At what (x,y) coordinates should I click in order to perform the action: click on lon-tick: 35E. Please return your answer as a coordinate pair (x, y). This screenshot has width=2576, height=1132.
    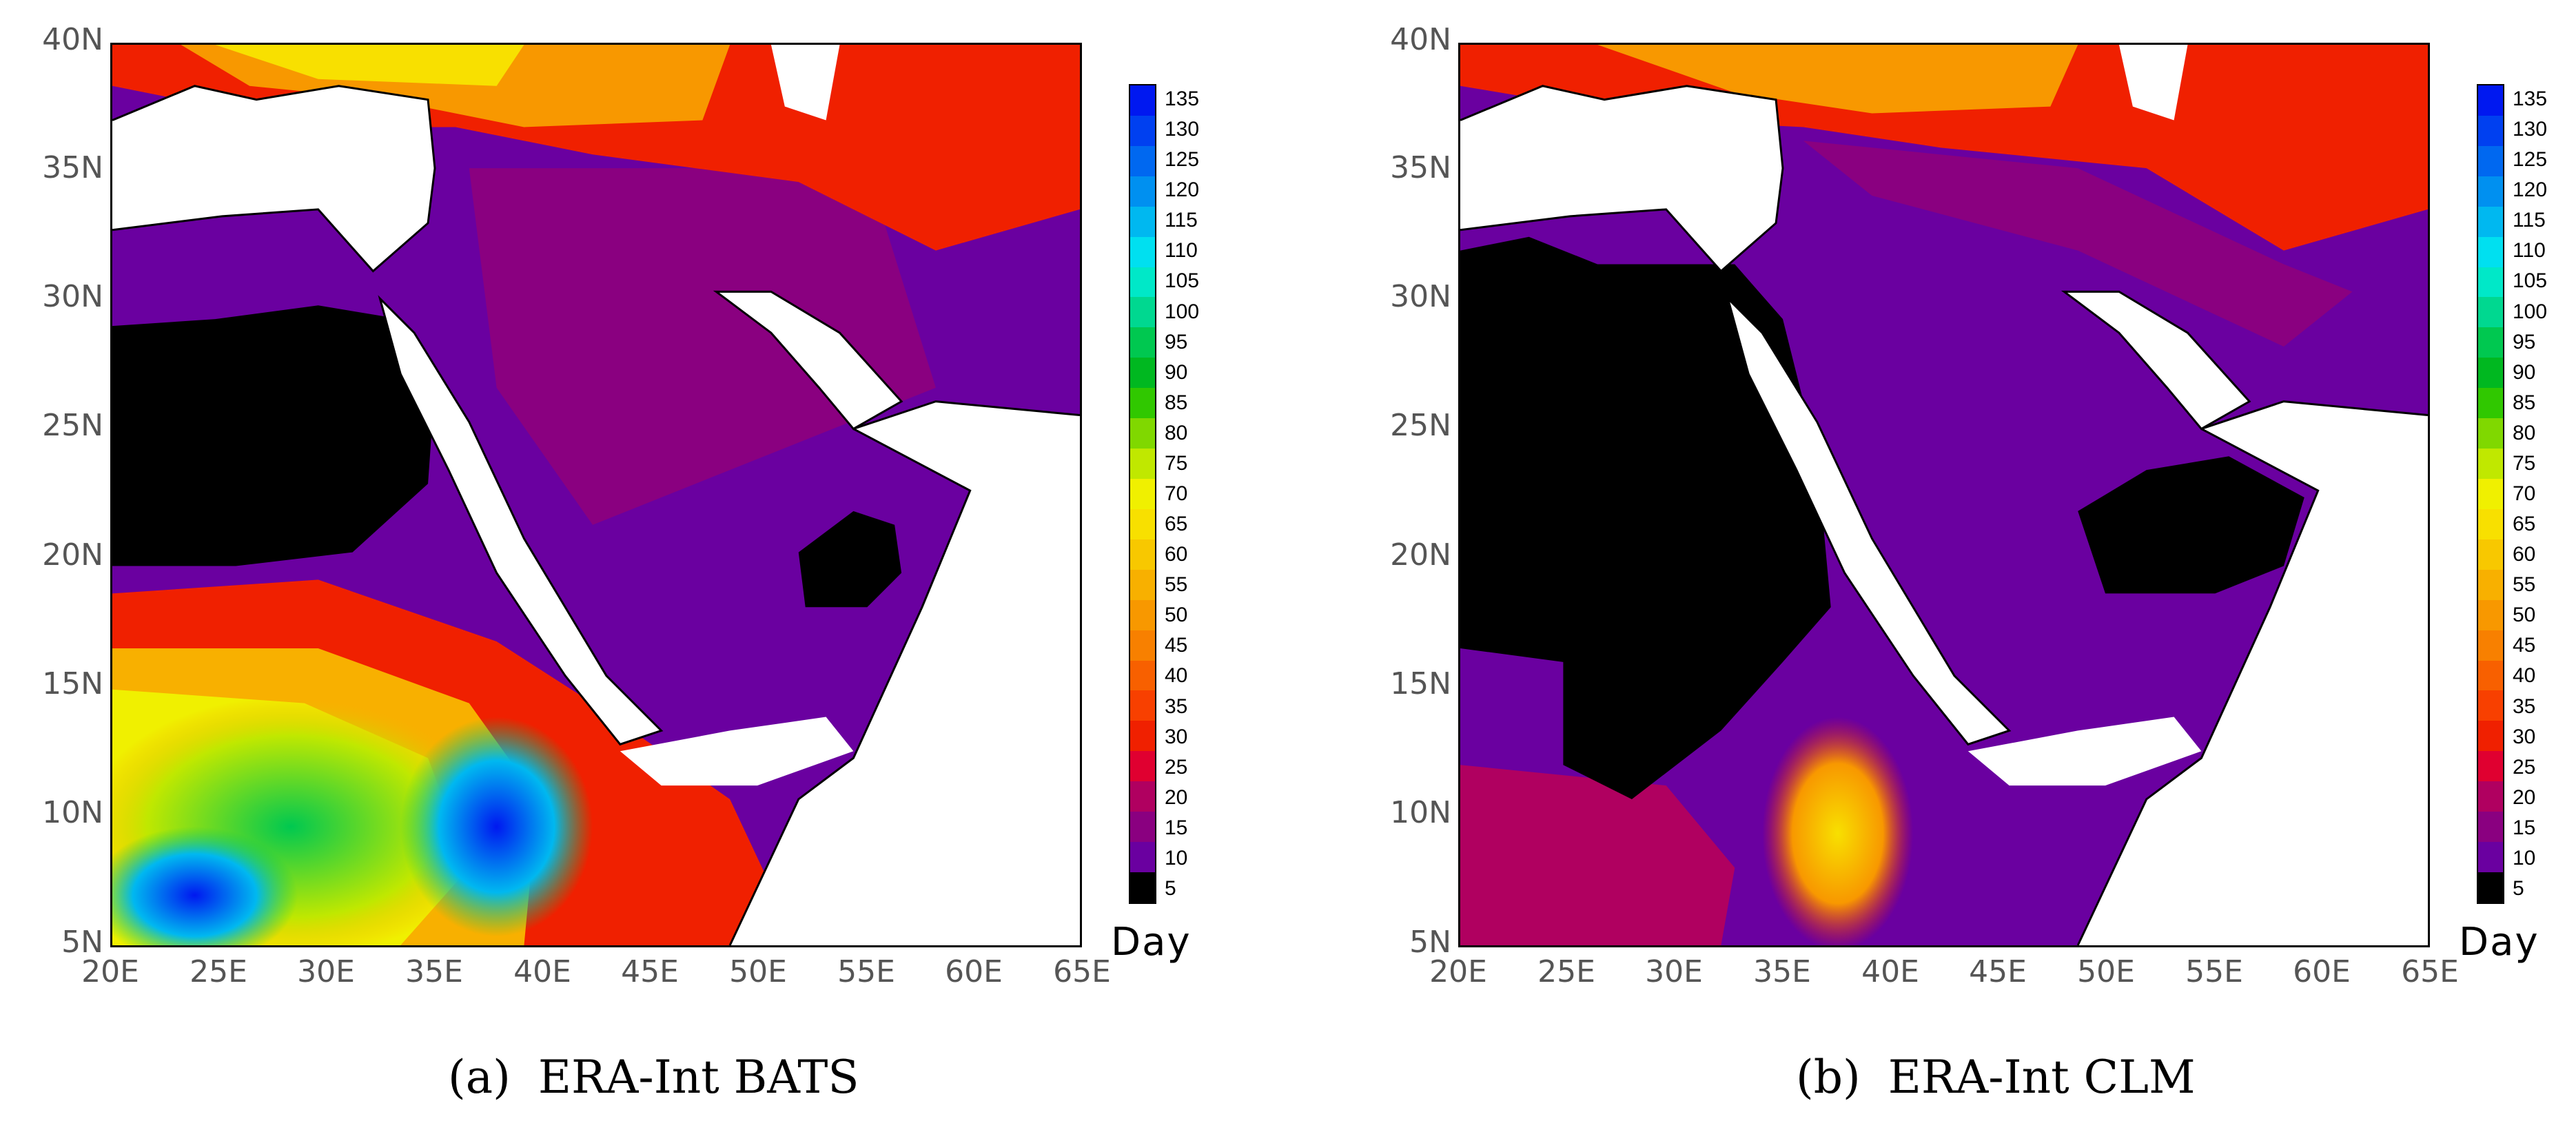
    Looking at the image, I should click on (434, 972).